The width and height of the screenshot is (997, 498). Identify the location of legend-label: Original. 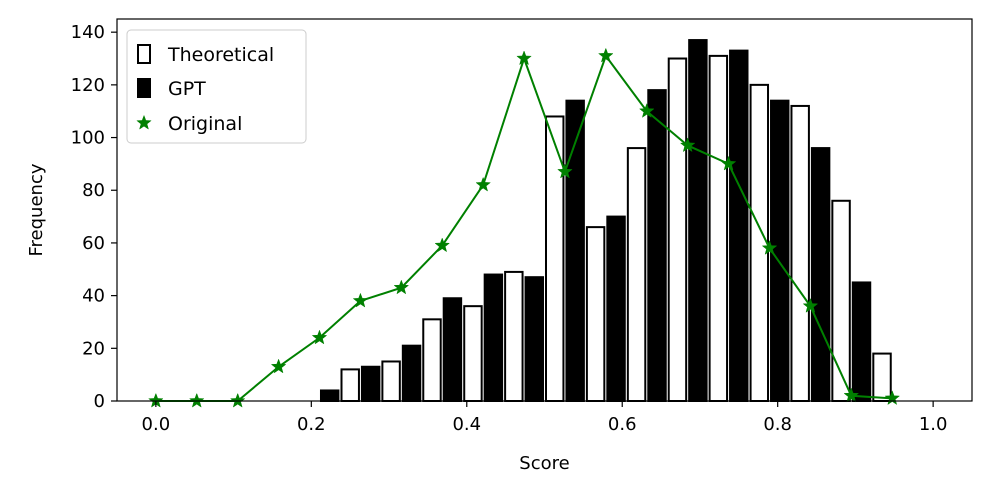
(205, 124).